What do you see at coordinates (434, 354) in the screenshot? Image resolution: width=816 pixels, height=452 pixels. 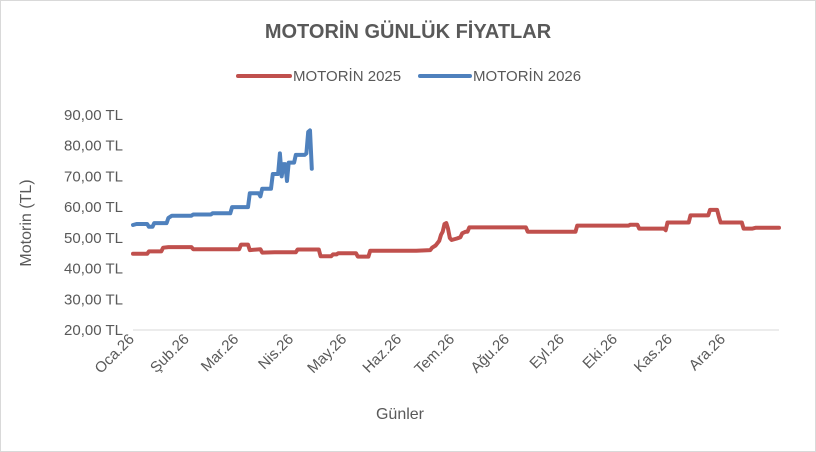 I see `x-tick-label: Tem.26` at bounding box center [434, 354].